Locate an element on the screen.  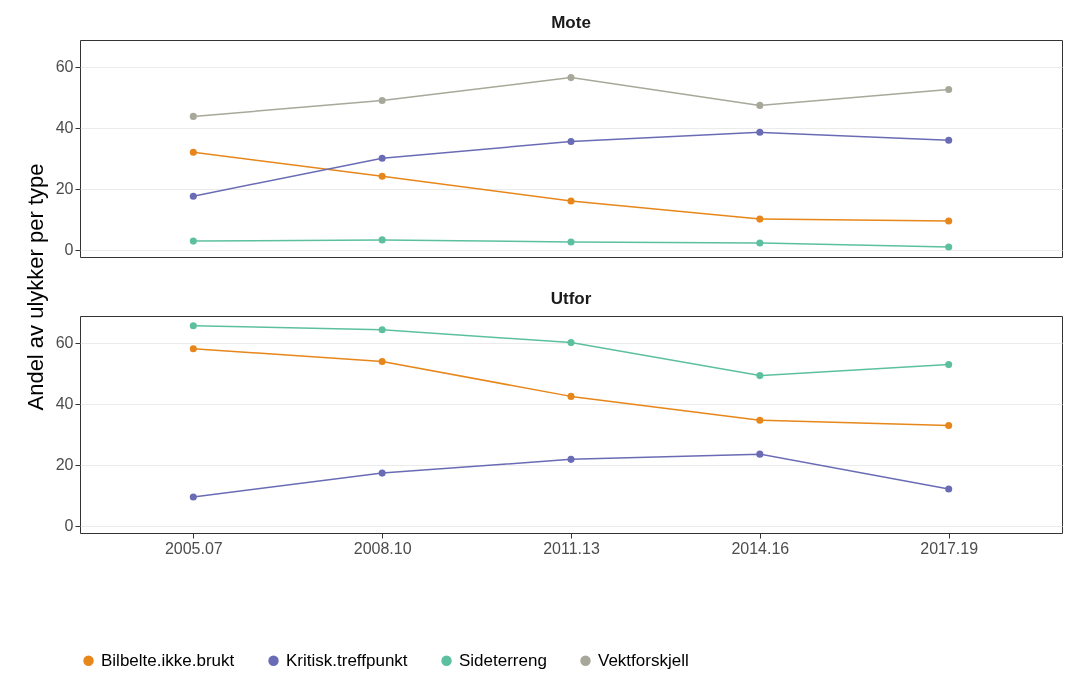
y-axis-title: Andel av ulykker per type is located at coordinates (35, 287).